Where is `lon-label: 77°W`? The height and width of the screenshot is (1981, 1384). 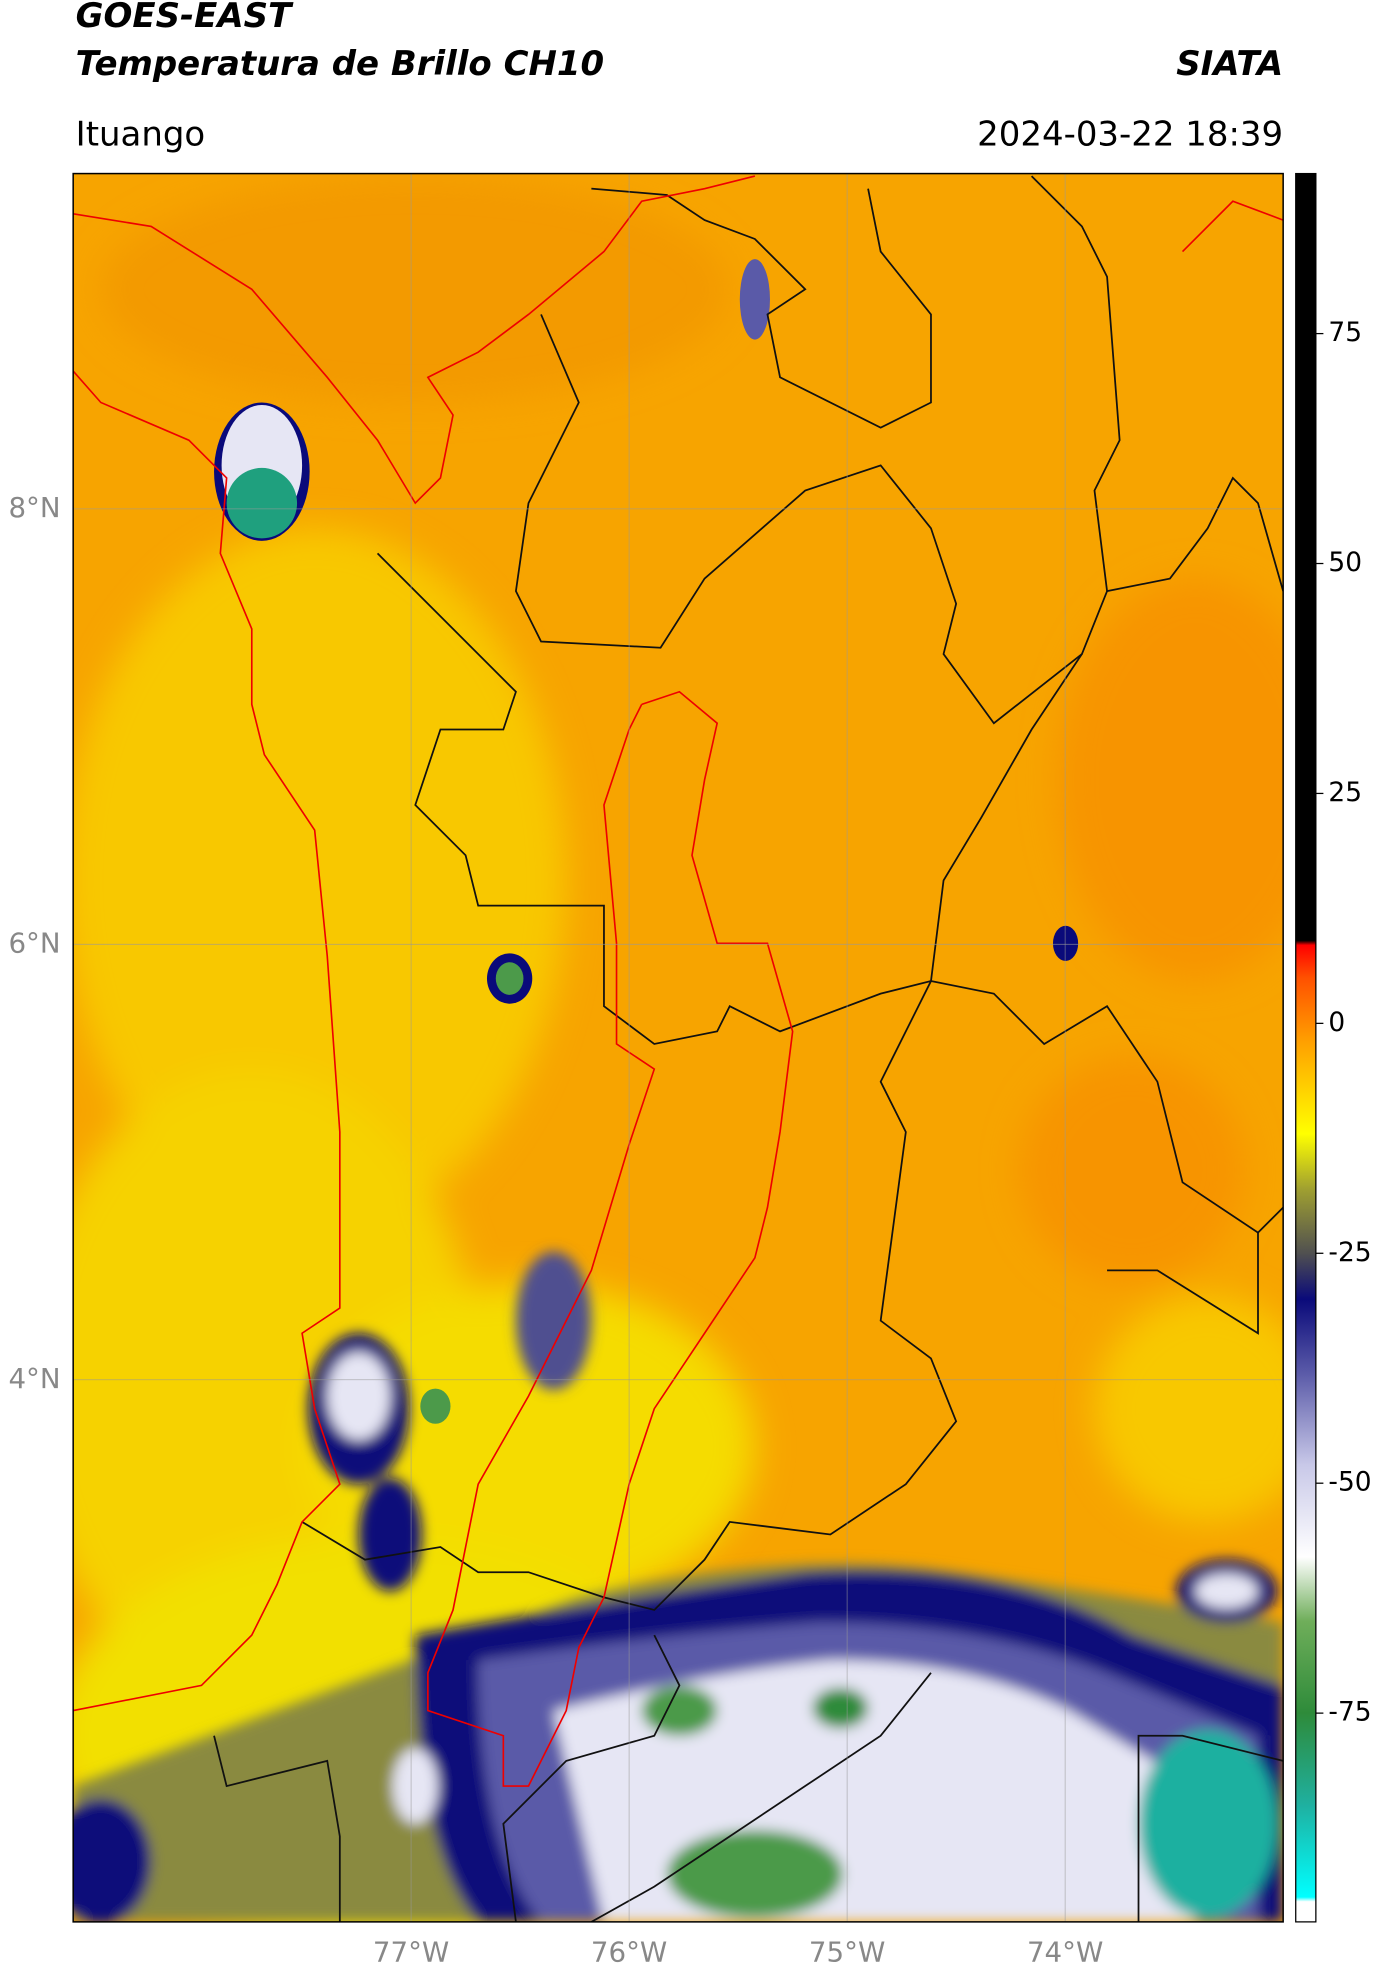
lon-label: 77°W is located at coordinates (411, 1951).